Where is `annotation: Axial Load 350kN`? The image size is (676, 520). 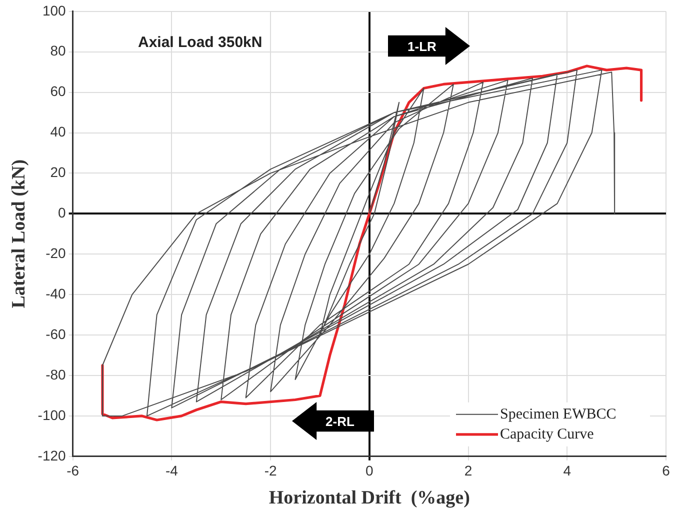
annotation: Axial Load 350kN is located at coordinates (200, 42).